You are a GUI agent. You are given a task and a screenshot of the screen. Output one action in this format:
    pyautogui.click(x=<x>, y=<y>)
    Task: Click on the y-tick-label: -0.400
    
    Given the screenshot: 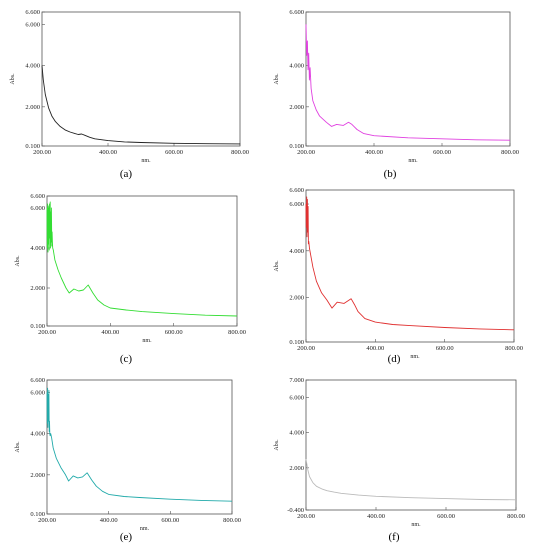 What is the action you would take?
    pyautogui.click(x=295, y=510)
    